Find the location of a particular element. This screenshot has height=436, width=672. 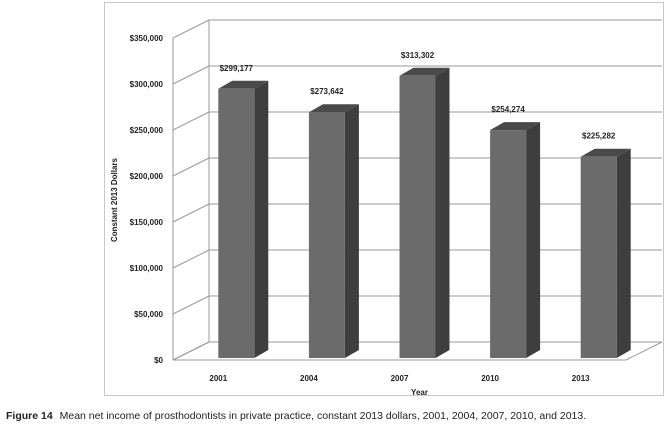

floor-right-edge is located at coordinates (644, 351).